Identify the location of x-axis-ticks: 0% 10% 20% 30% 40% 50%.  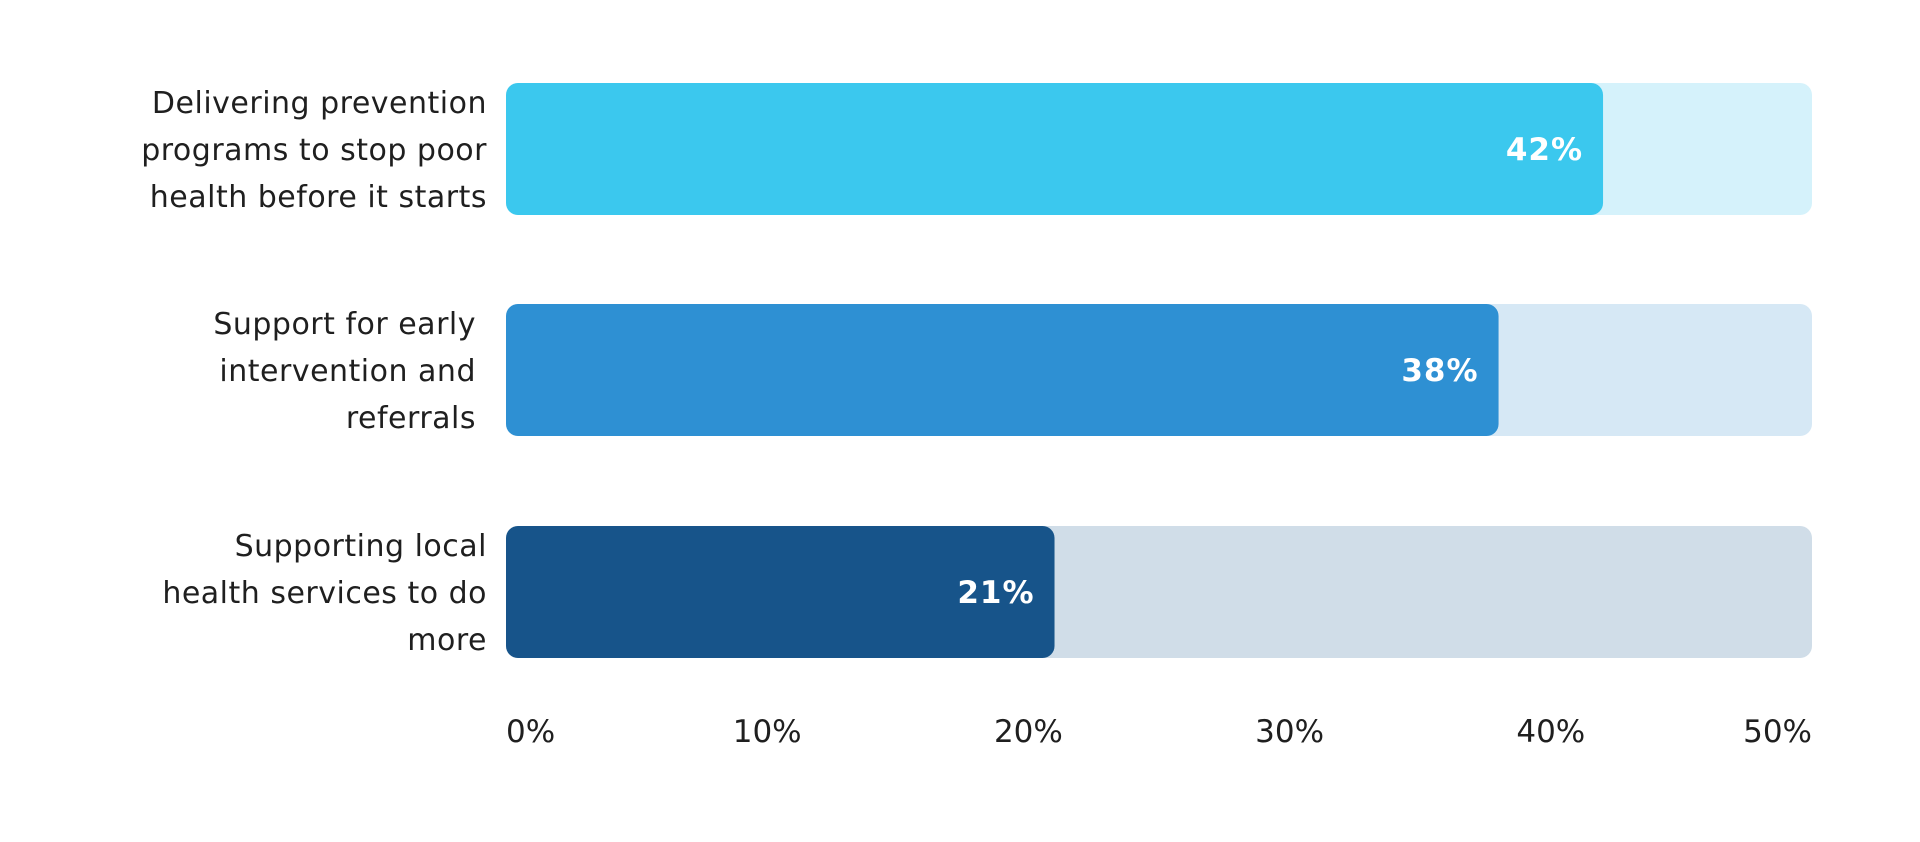
(1159, 732).